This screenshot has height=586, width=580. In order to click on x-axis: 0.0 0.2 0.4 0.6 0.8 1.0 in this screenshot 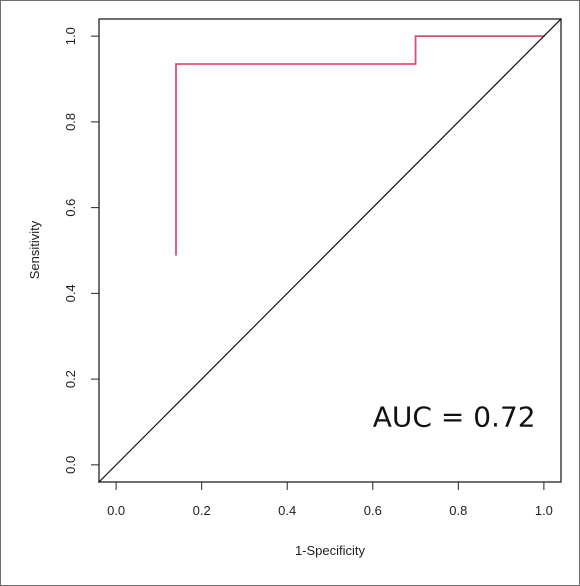, I will do `click(330, 500)`.